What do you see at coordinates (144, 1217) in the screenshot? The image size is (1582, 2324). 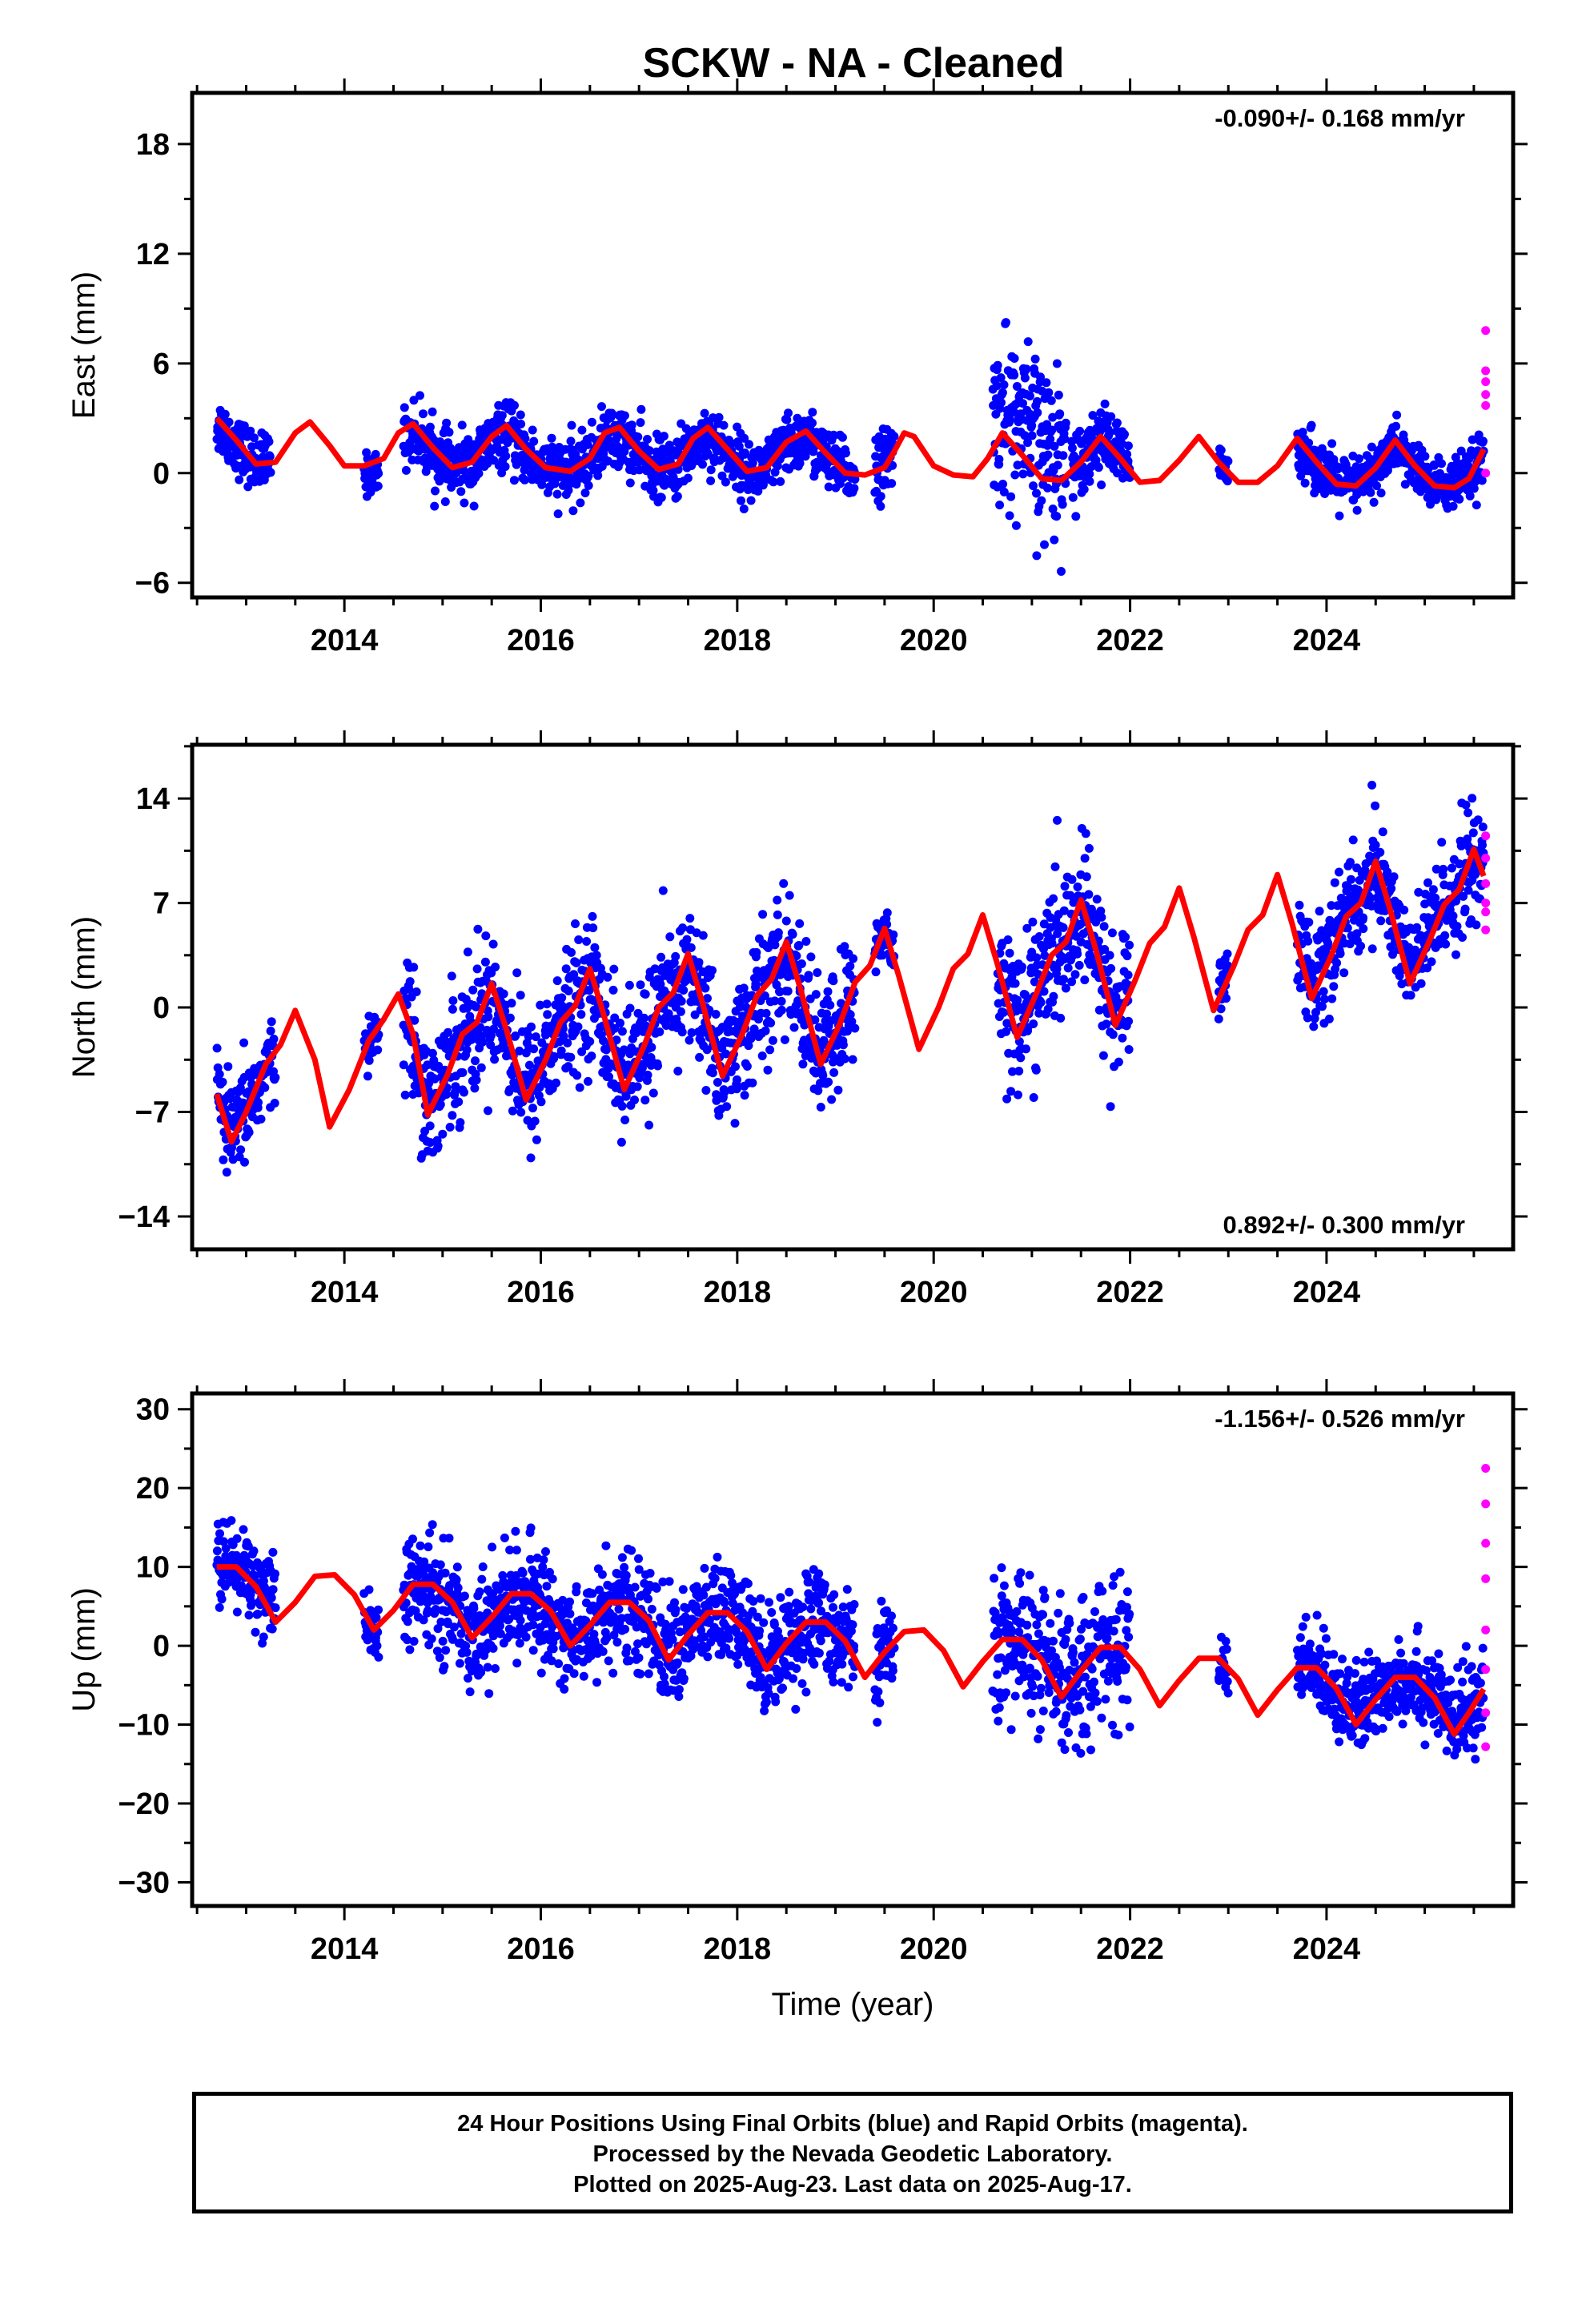 I see `y-tick-label: −14` at bounding box center [144, 1217].